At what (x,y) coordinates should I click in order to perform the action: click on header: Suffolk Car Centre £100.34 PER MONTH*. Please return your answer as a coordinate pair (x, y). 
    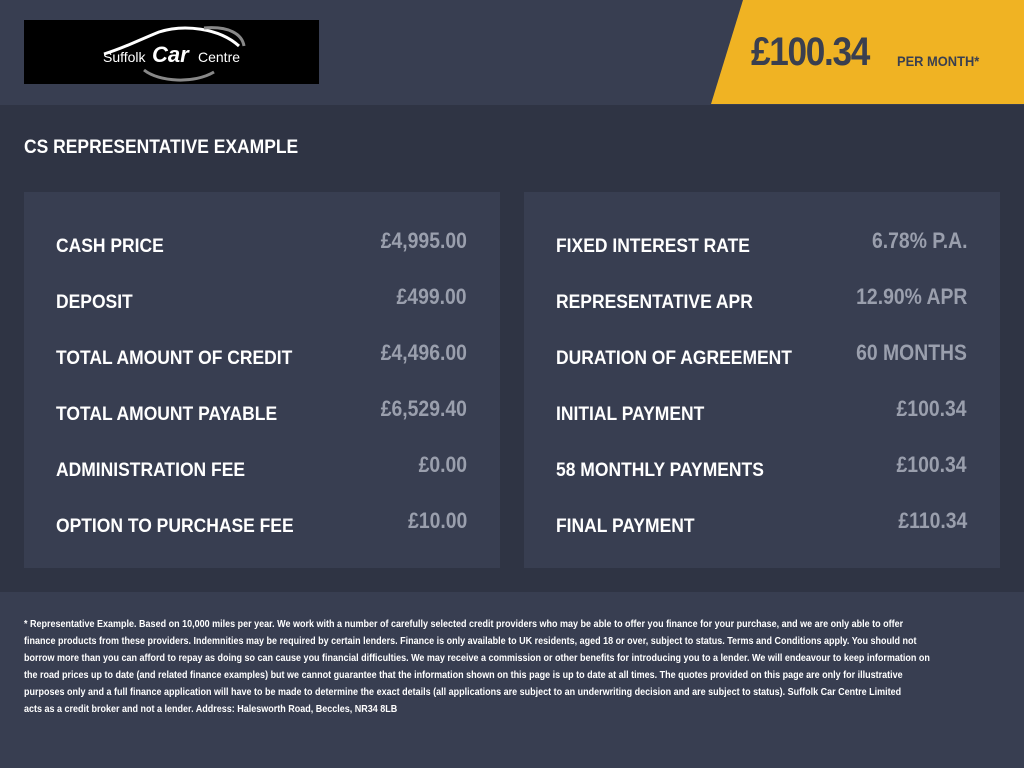
    Looking at the image, I should click on (512, 52).